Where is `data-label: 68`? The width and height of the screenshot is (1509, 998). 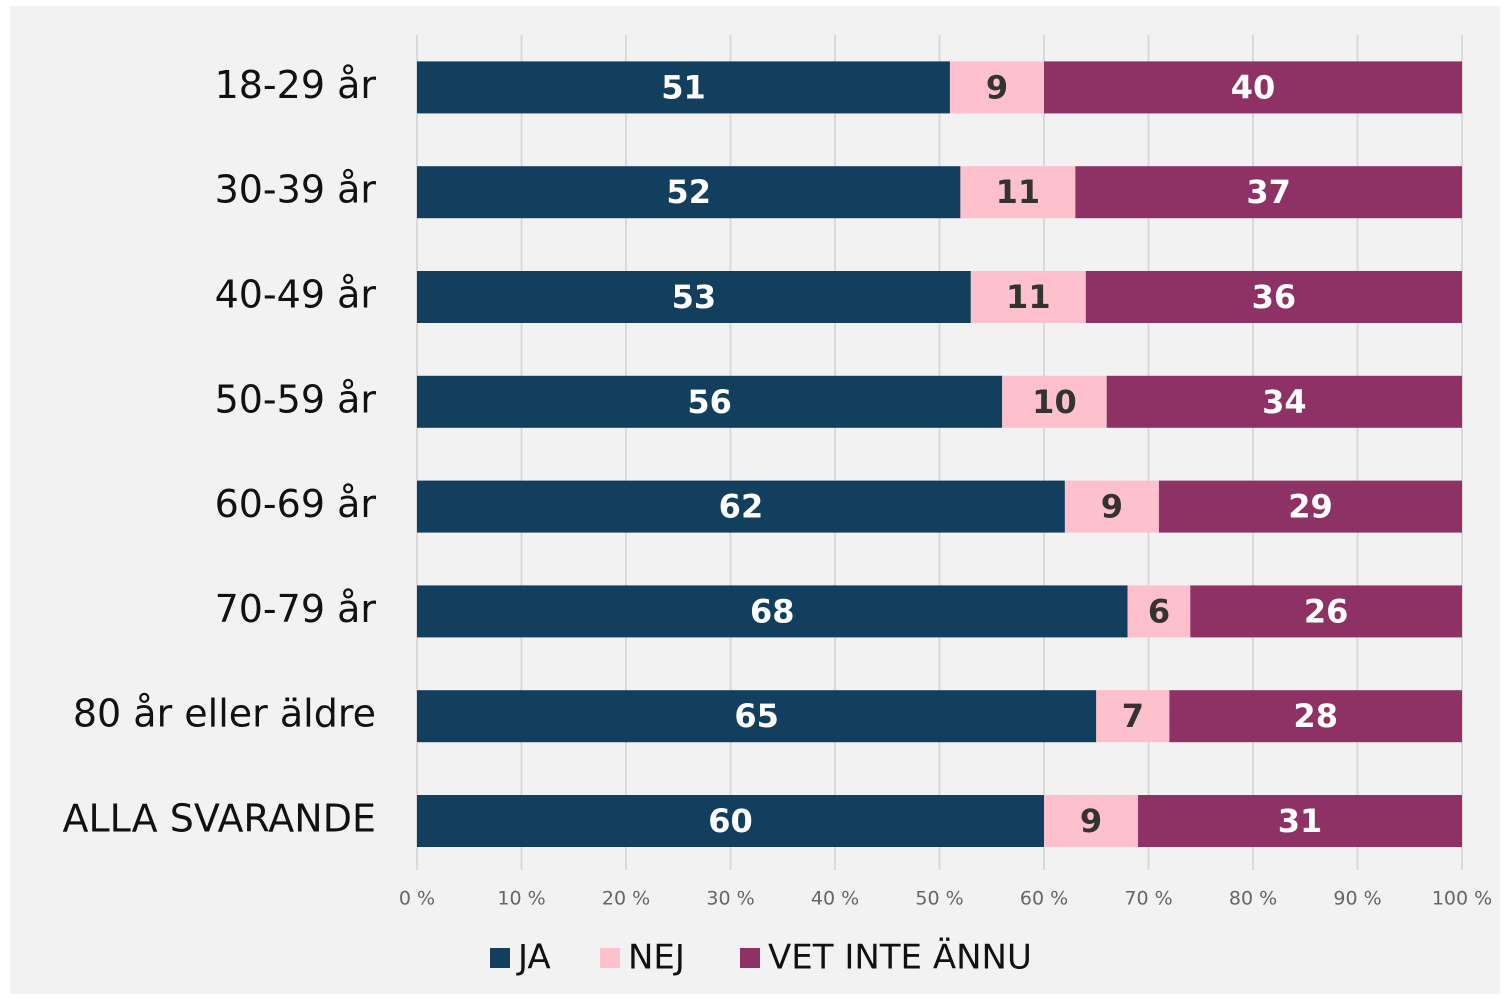
data-label: 68 is located at coordinates (772, 611).